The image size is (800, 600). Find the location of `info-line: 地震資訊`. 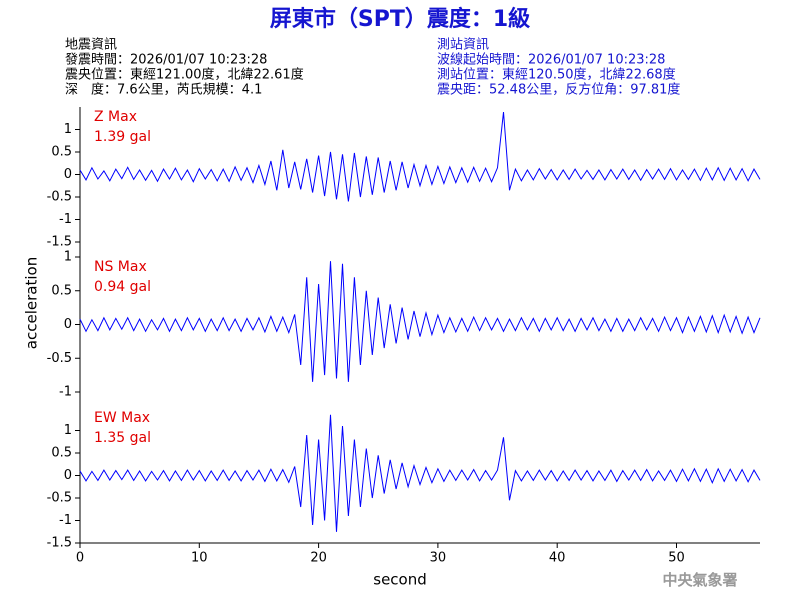

info-line: 地震資訊 is located at coordinates (91, 45).